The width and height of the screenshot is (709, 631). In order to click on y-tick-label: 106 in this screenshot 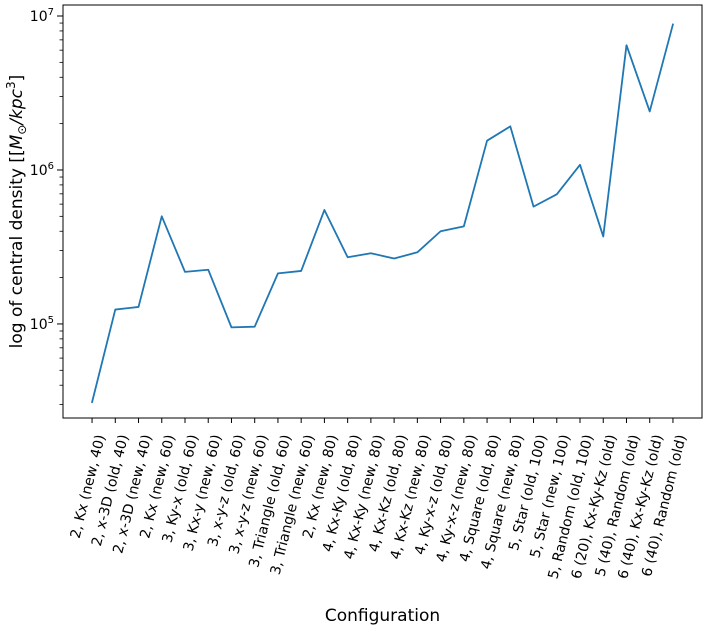, I will do `click(42, 170)`.